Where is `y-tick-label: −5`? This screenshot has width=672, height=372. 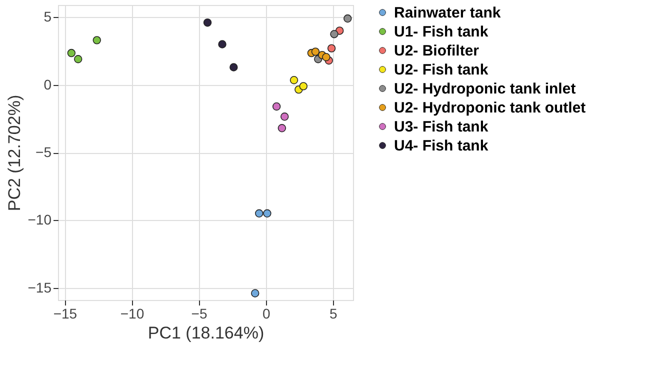 y-tick-label: −5 is located at coordinates (44, 152).